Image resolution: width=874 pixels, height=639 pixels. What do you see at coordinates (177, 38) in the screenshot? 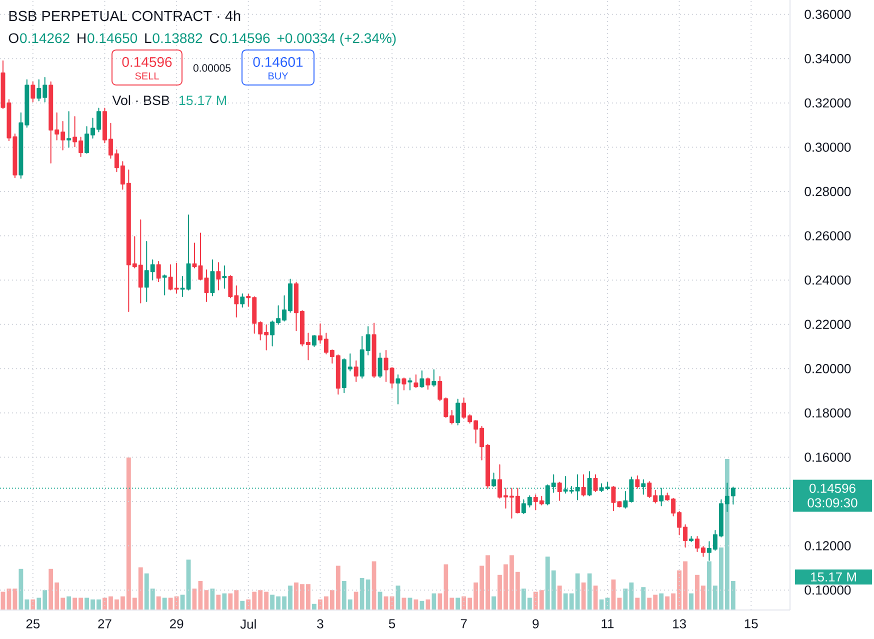
I see `annotation: 0.13882` at bounding box center [177, 38].